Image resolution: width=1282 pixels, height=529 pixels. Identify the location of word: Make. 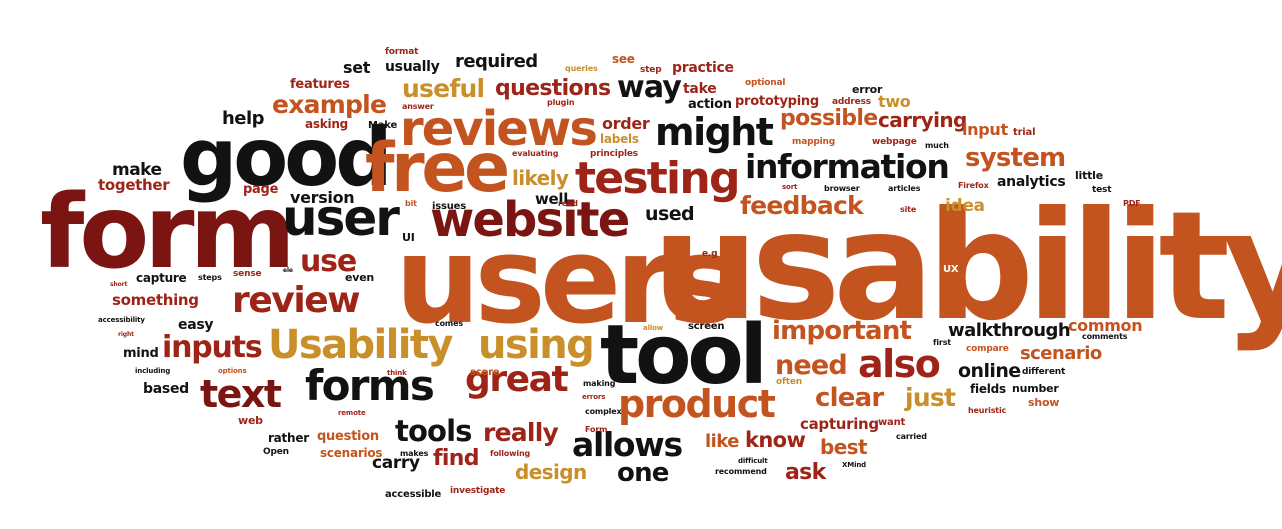
(383, 125).